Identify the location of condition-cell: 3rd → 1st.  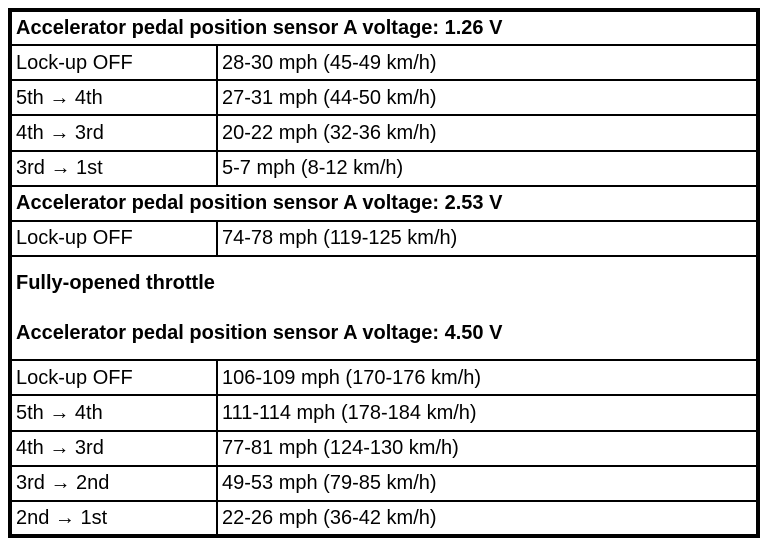
(113, 168).